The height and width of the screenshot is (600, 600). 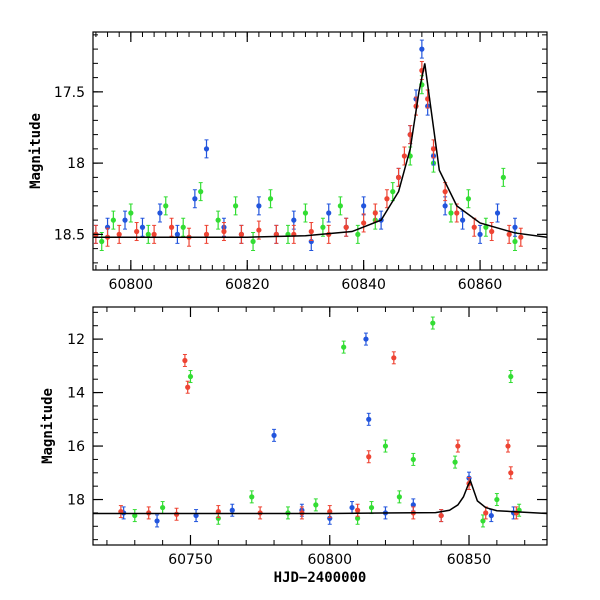 What do you see at coordinates (76, 340) in the screenshot?
I see `bottom-y-tick-label: 12` at bounding box center [76, 340].